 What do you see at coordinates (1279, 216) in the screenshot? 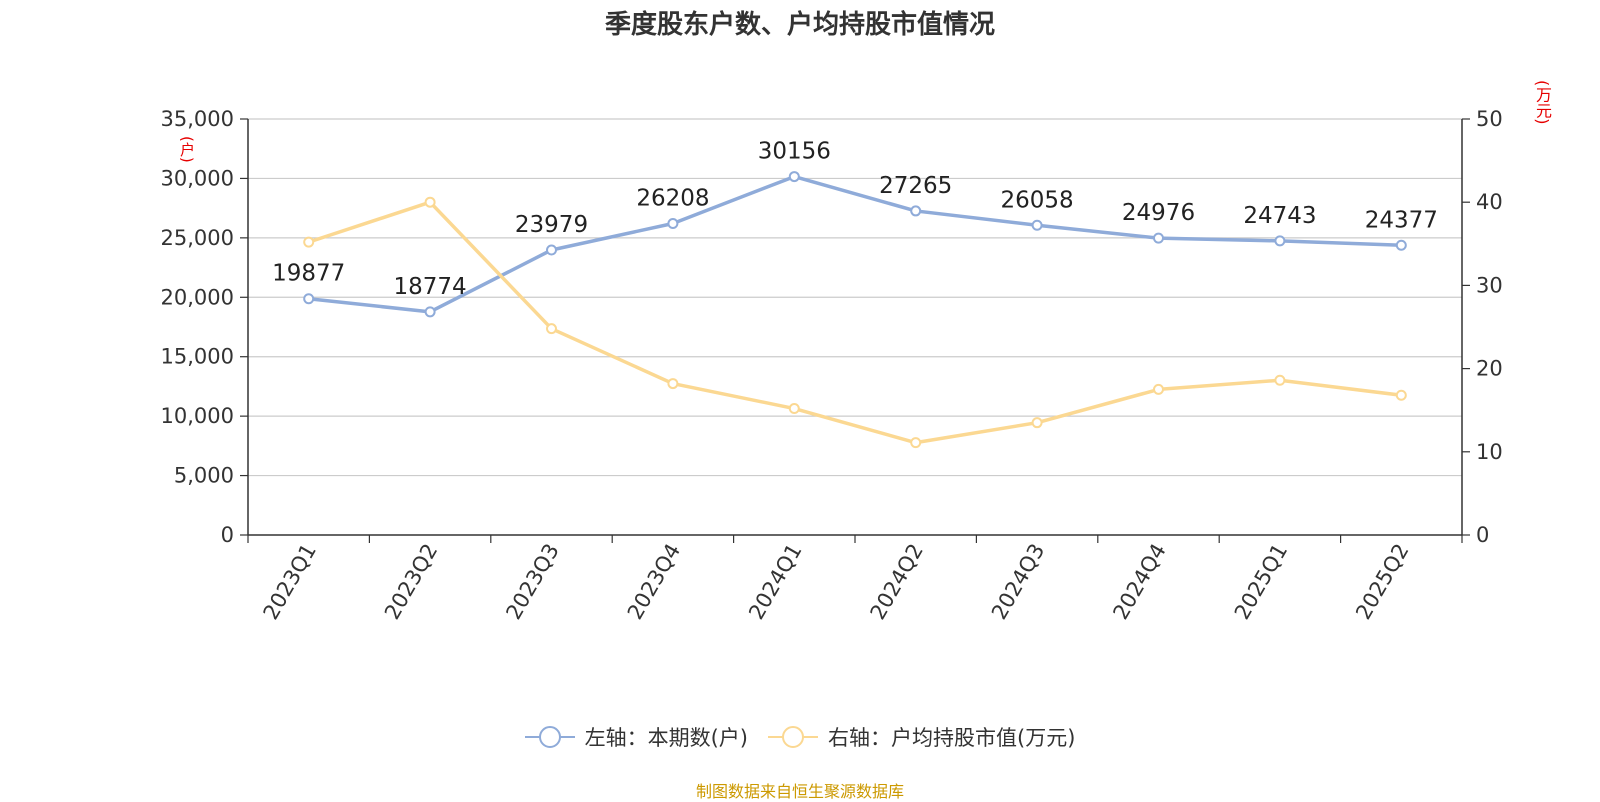
I see `data-label: 24743` at bounding box center [1279, 216].